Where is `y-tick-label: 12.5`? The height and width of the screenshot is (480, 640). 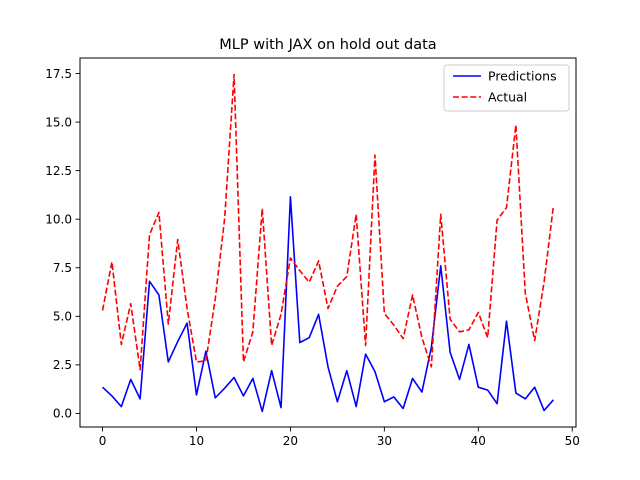 y-tick-label: 12.5 is located at coordinates (58, 171).